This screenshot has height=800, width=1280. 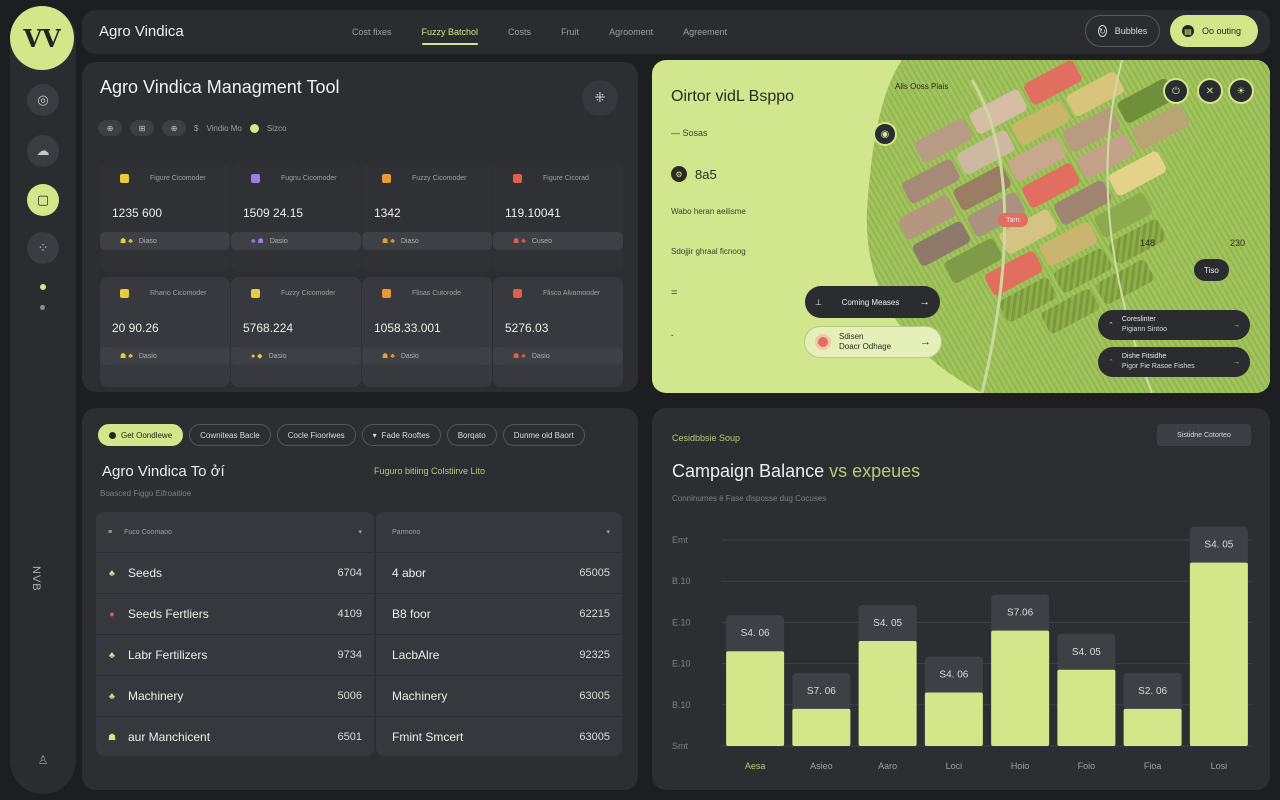 What do you see at coordinates (257, 241) in the screenshot?
I see `kpi-icons: ♣ ☗` at bounding box center [257, 241].